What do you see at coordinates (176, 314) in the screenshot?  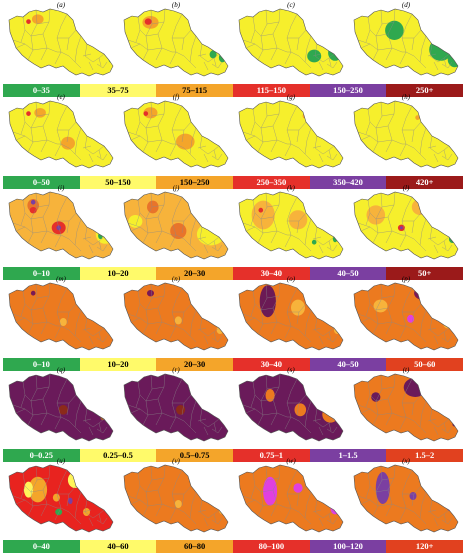 I see `map-panel: (n)` at bounding box center [176, 314].